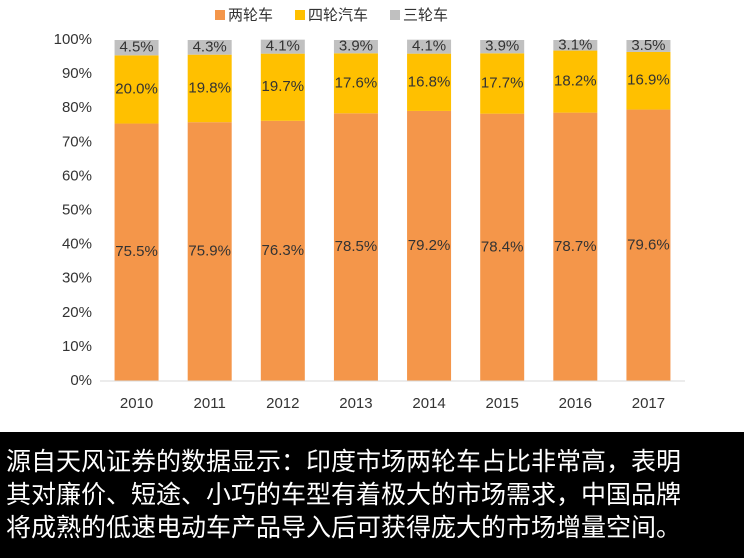  I want to click on caption-line: 源自天风证券的数据显示：印度市场两轮车占比非常高，表明, so click(344, 461).